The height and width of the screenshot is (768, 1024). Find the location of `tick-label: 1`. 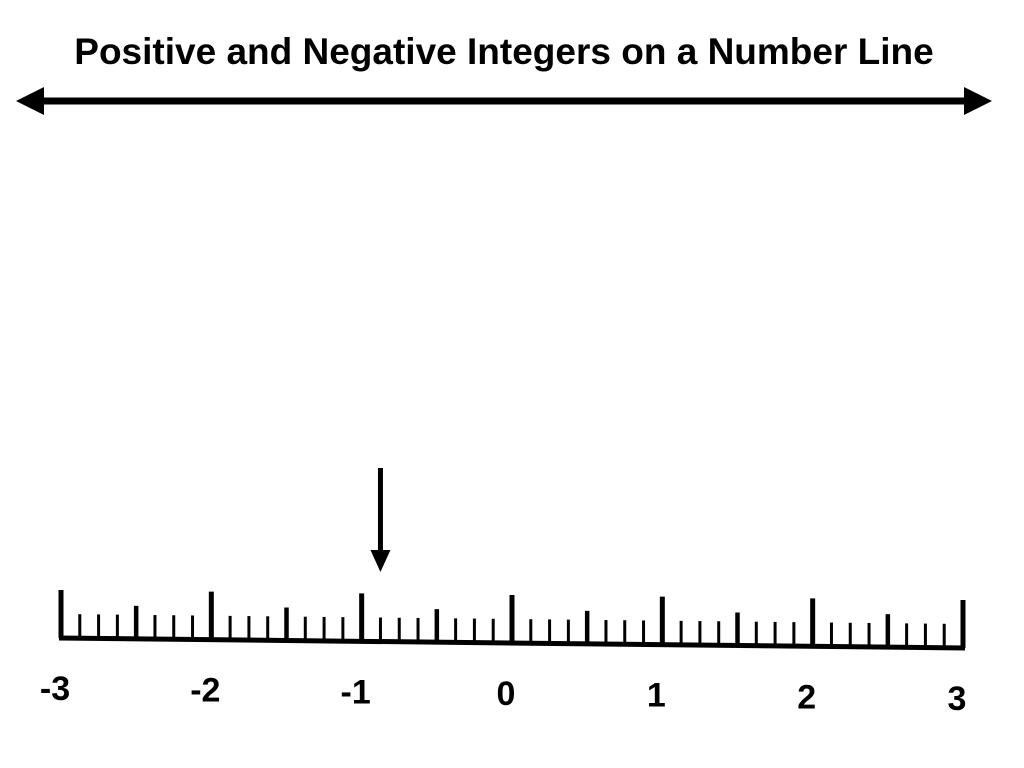

tick-label: 1 is located at coordinates (656, 696).